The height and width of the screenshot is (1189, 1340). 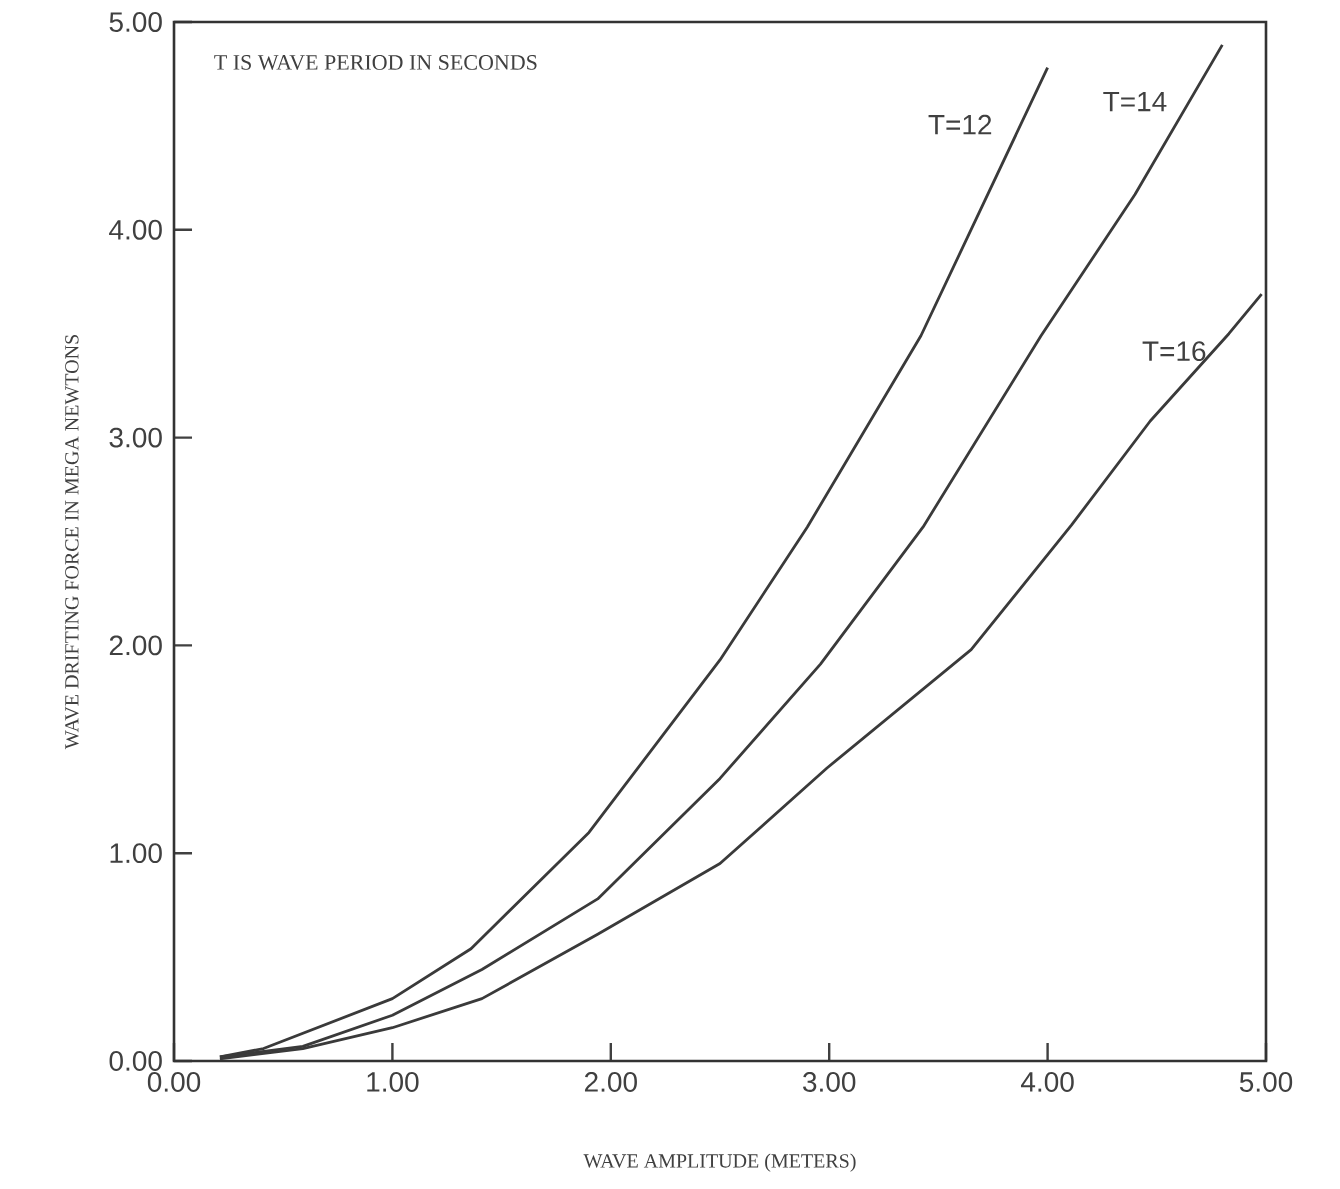 What do you see at coordinates (1135, 101) in the screenshot?
I see `series-label: T=14` at bounding box center [1135, 101].